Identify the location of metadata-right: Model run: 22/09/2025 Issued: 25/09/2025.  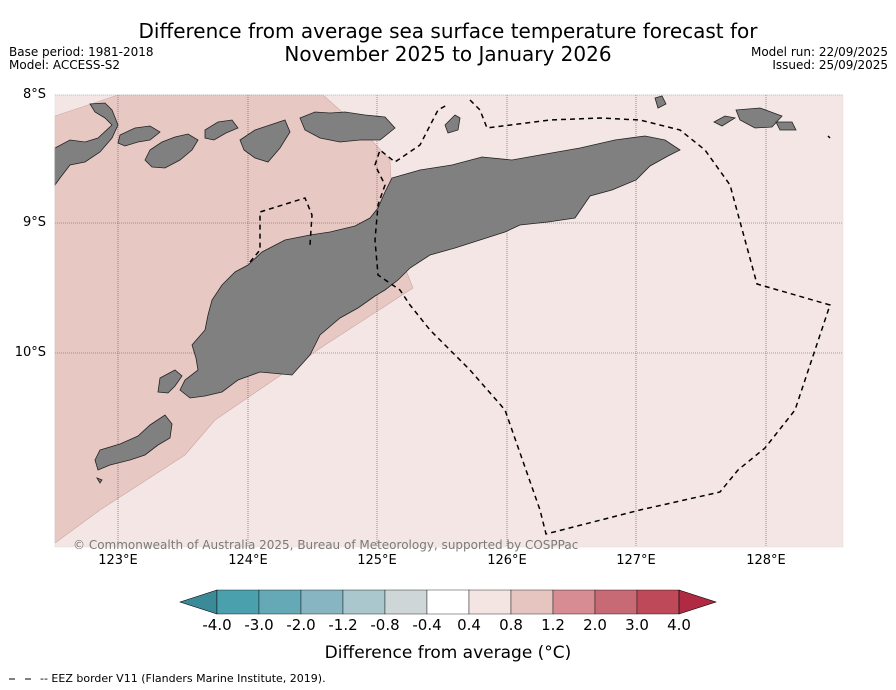
(819, 59).